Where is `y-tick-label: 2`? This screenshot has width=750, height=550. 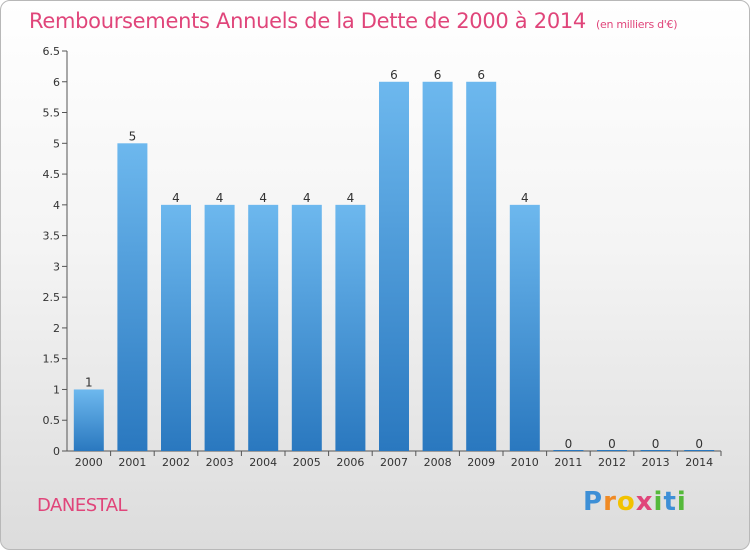
y-tick-label: 2 is located at coordinates (56, 328).